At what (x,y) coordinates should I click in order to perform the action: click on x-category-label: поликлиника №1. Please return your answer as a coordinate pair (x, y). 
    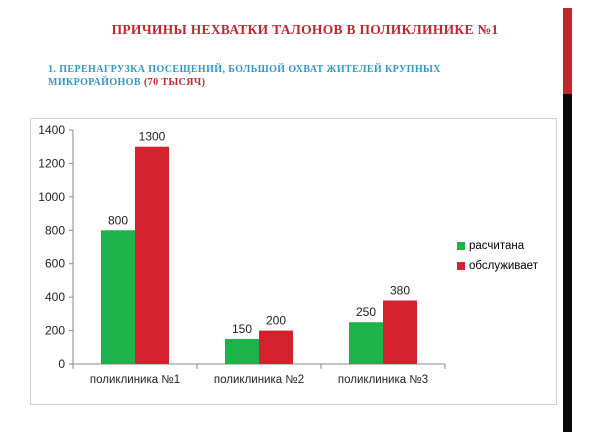
    Looking at the image, I should click on (135, 380).